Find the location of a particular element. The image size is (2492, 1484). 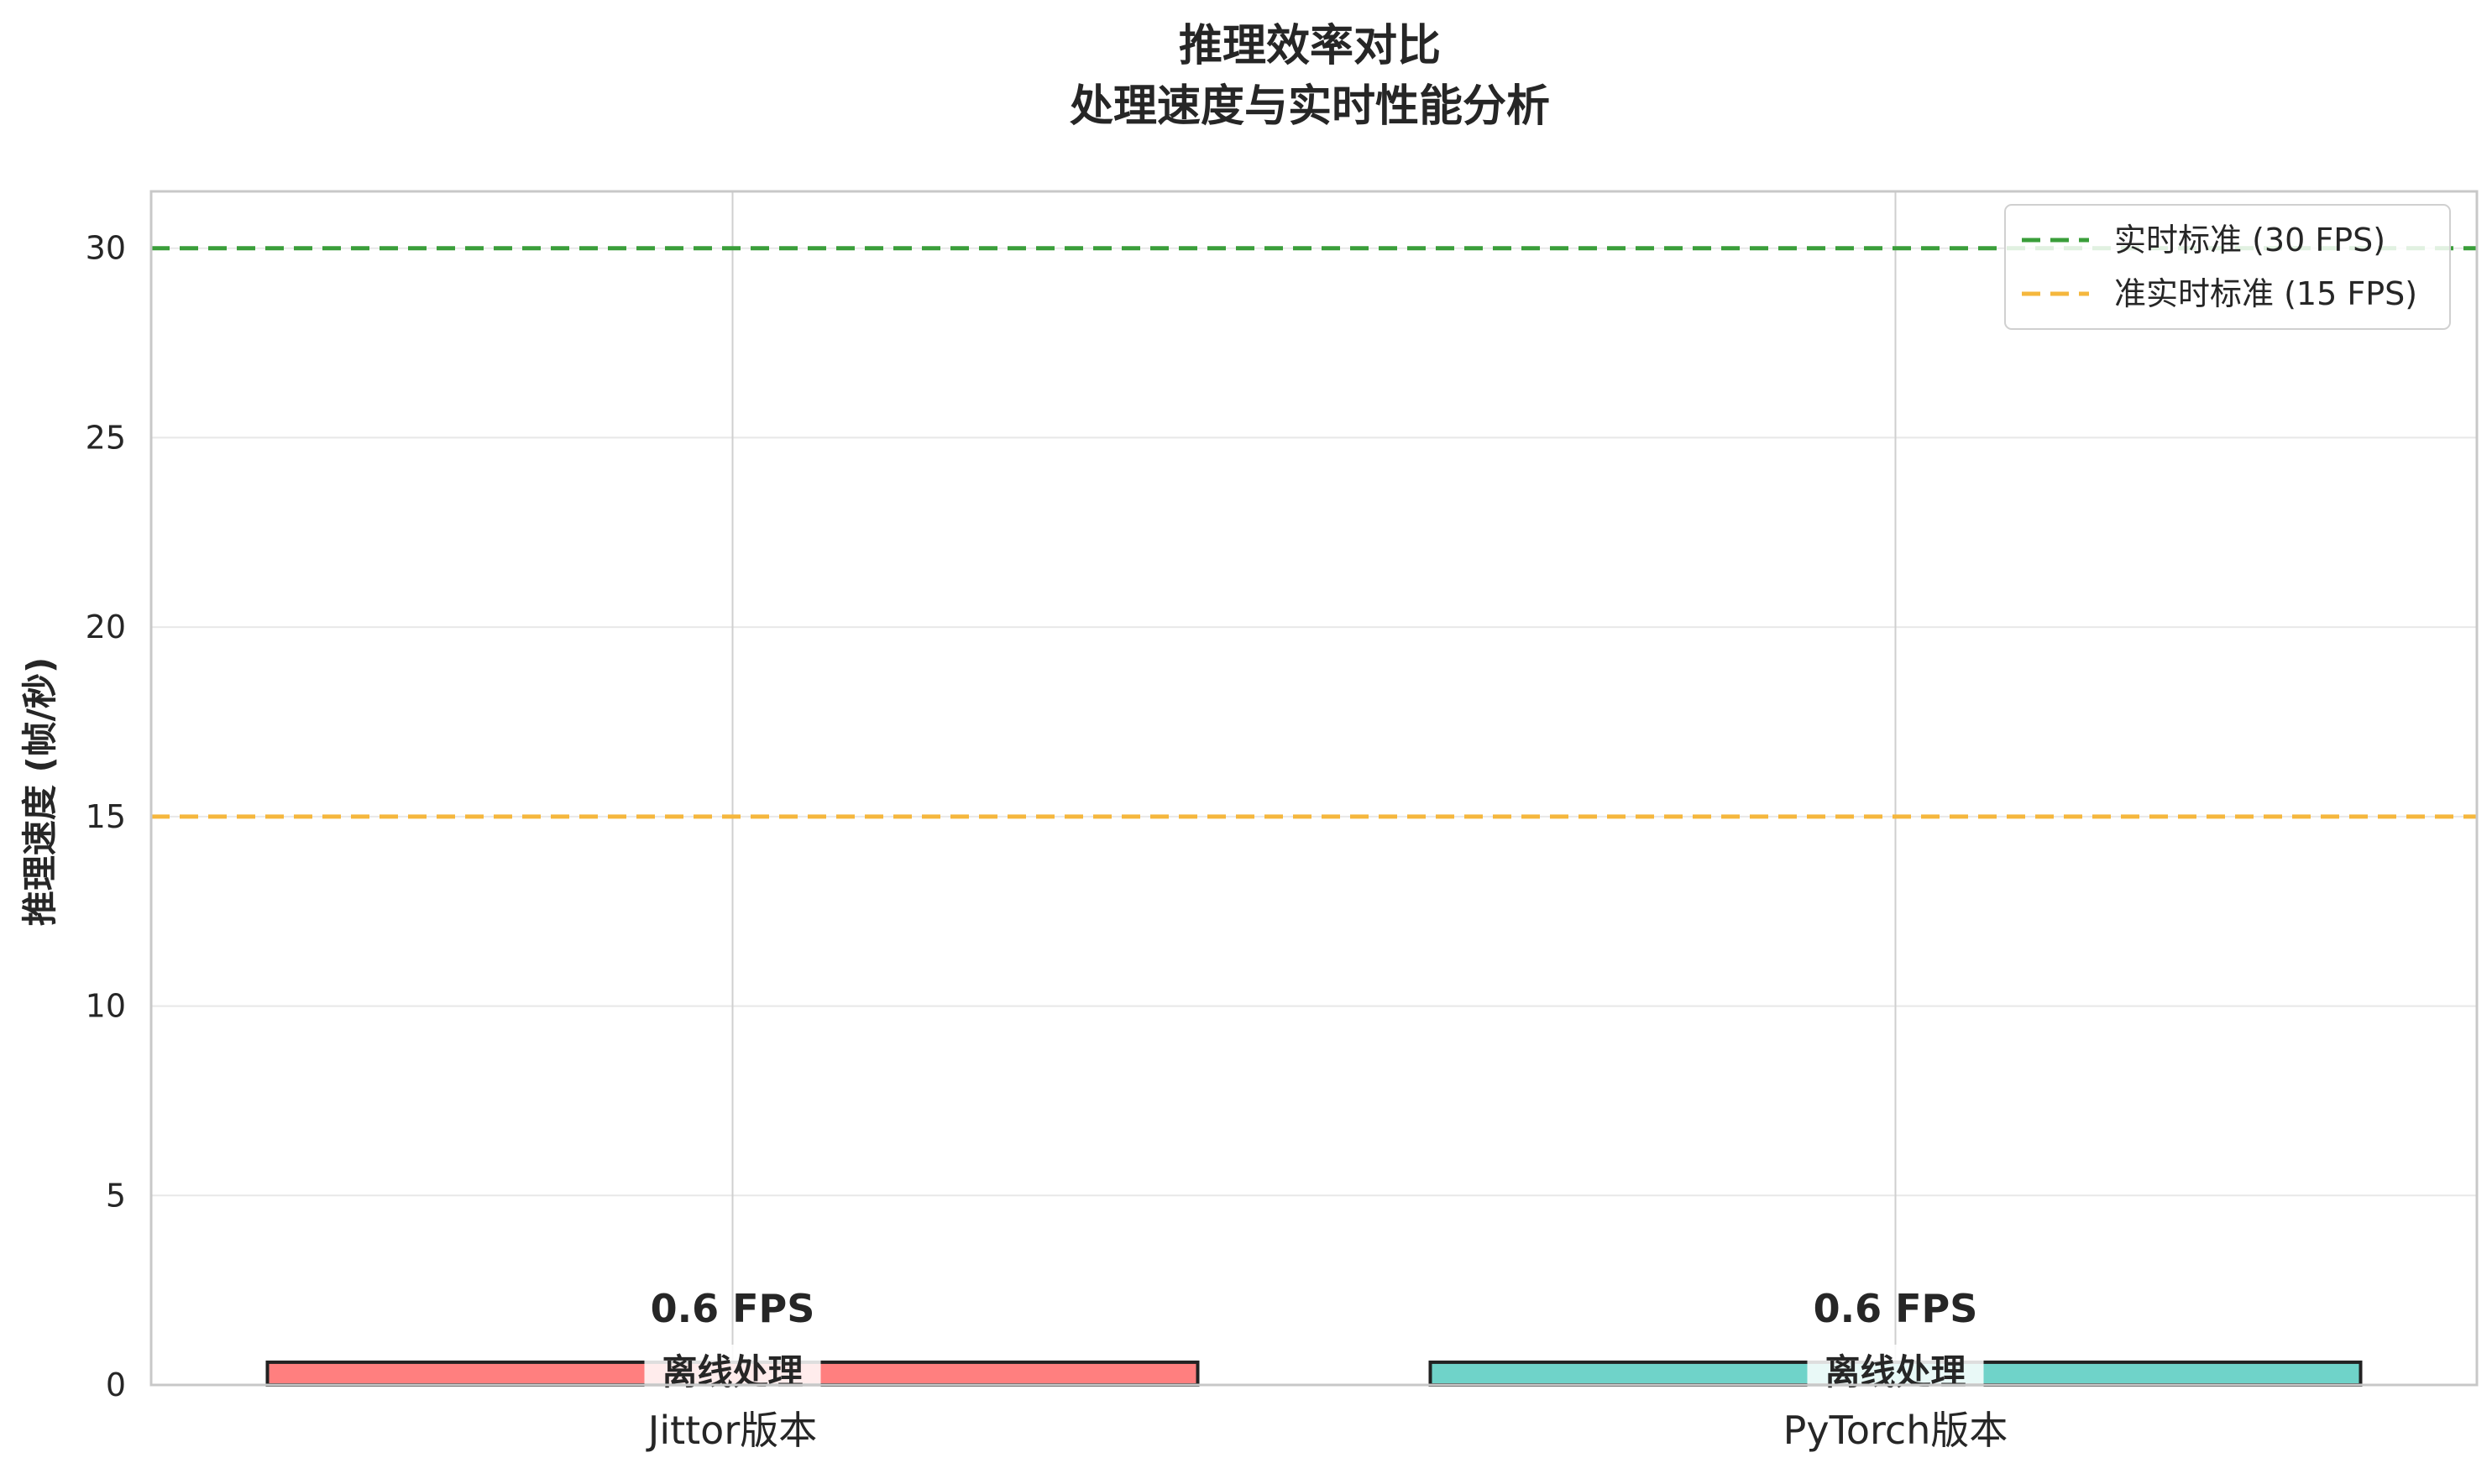

bars is located at coordinates (1314, 1373).